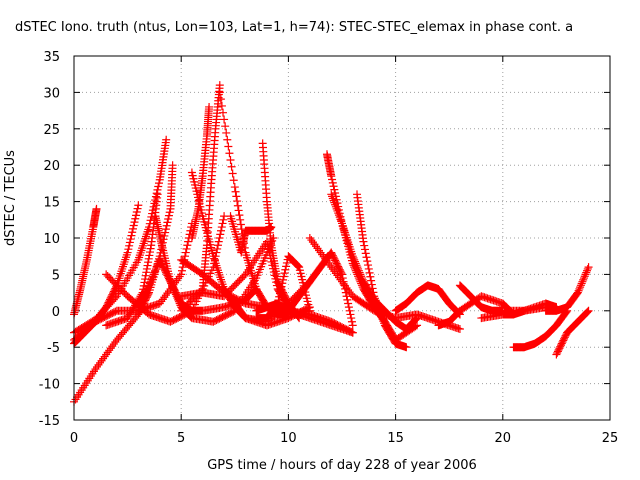  Describe the element at coordinates (342, 465) in the screenshot. I see `x-axis-label: GPS time / hours of day 228 of year 2006` at that location.